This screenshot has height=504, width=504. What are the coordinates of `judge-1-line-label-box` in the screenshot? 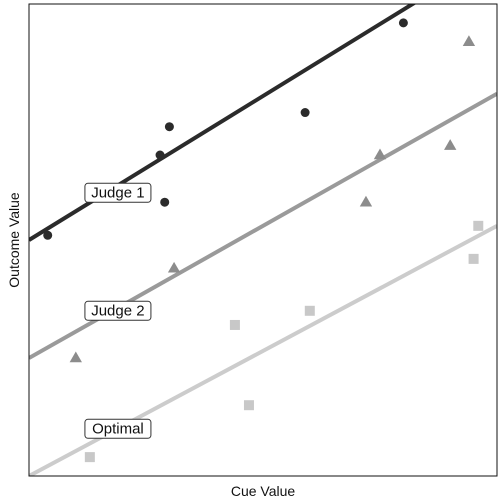 It's located at (118, 192).